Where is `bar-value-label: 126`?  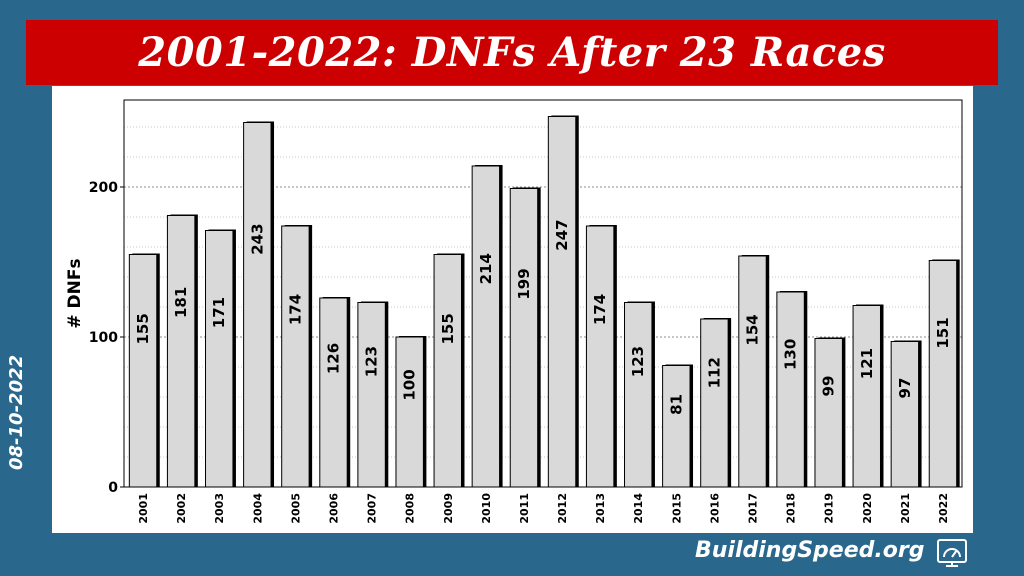
bar-value-label: 126 is located at coordinates (334, 358).